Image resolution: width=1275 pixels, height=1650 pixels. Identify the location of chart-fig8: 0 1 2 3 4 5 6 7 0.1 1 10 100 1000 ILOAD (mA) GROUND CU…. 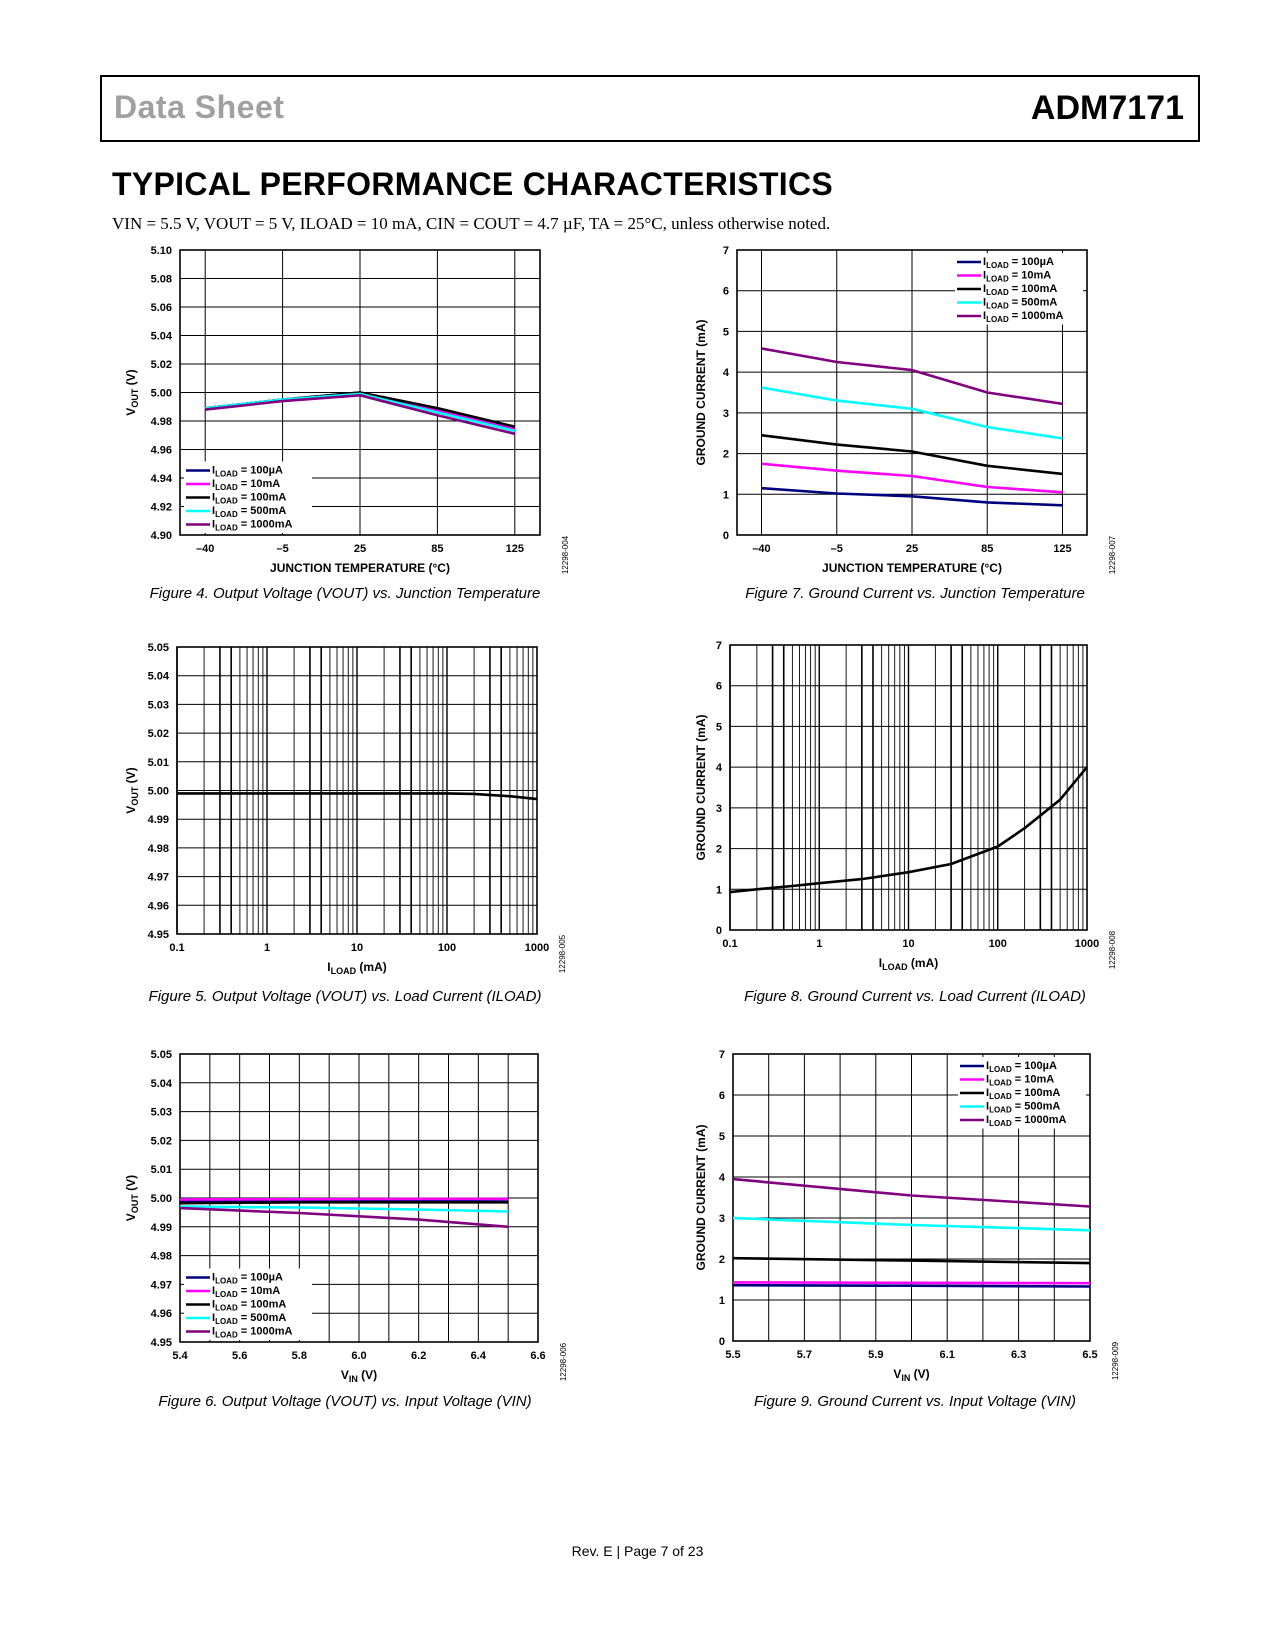
(905, 806).